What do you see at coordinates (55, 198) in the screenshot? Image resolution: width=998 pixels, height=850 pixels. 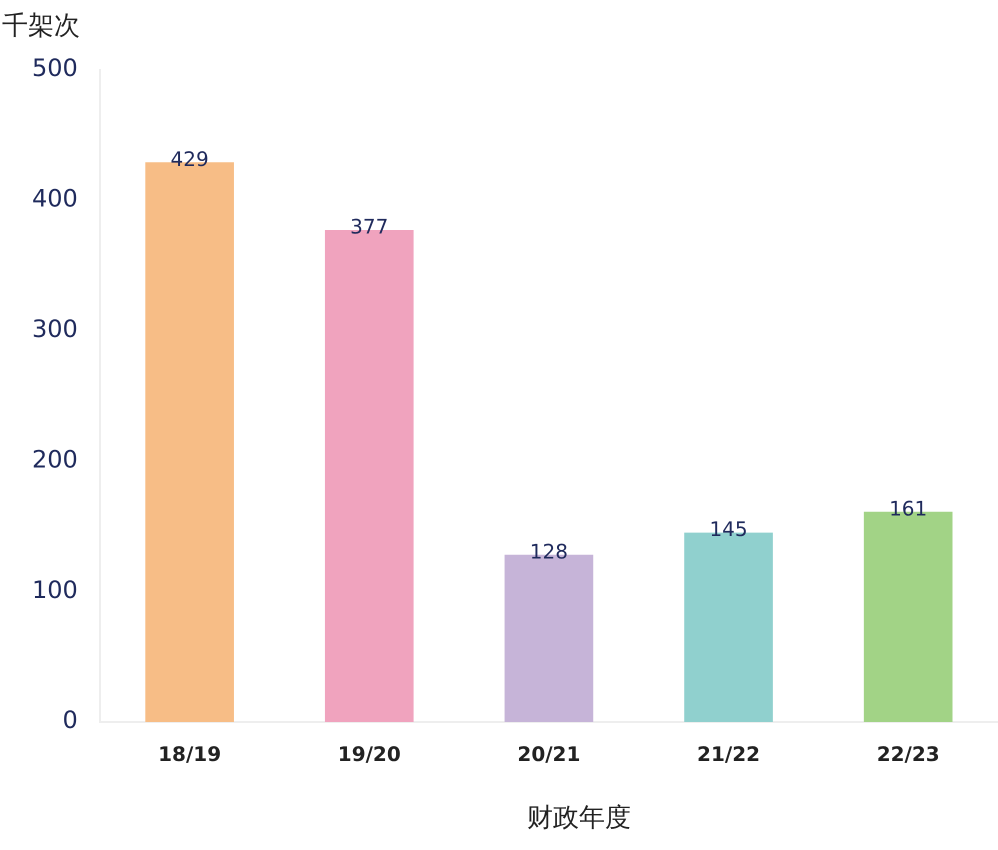 I see `y-tick-label: 400` at bounding box center [55, 198].